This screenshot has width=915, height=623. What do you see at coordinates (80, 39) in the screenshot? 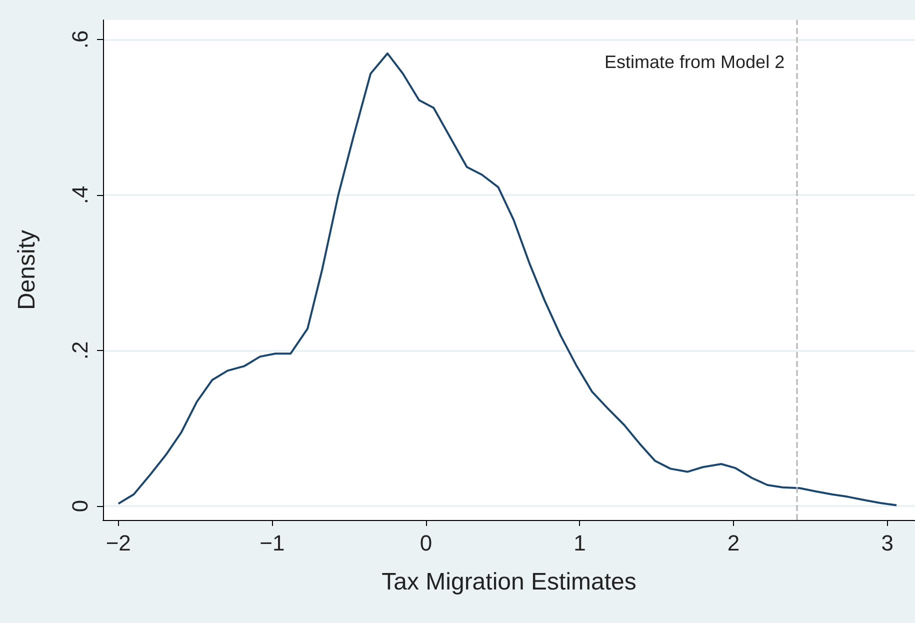
I see `y-tick-label: .6` at bounding box center [80, 39].